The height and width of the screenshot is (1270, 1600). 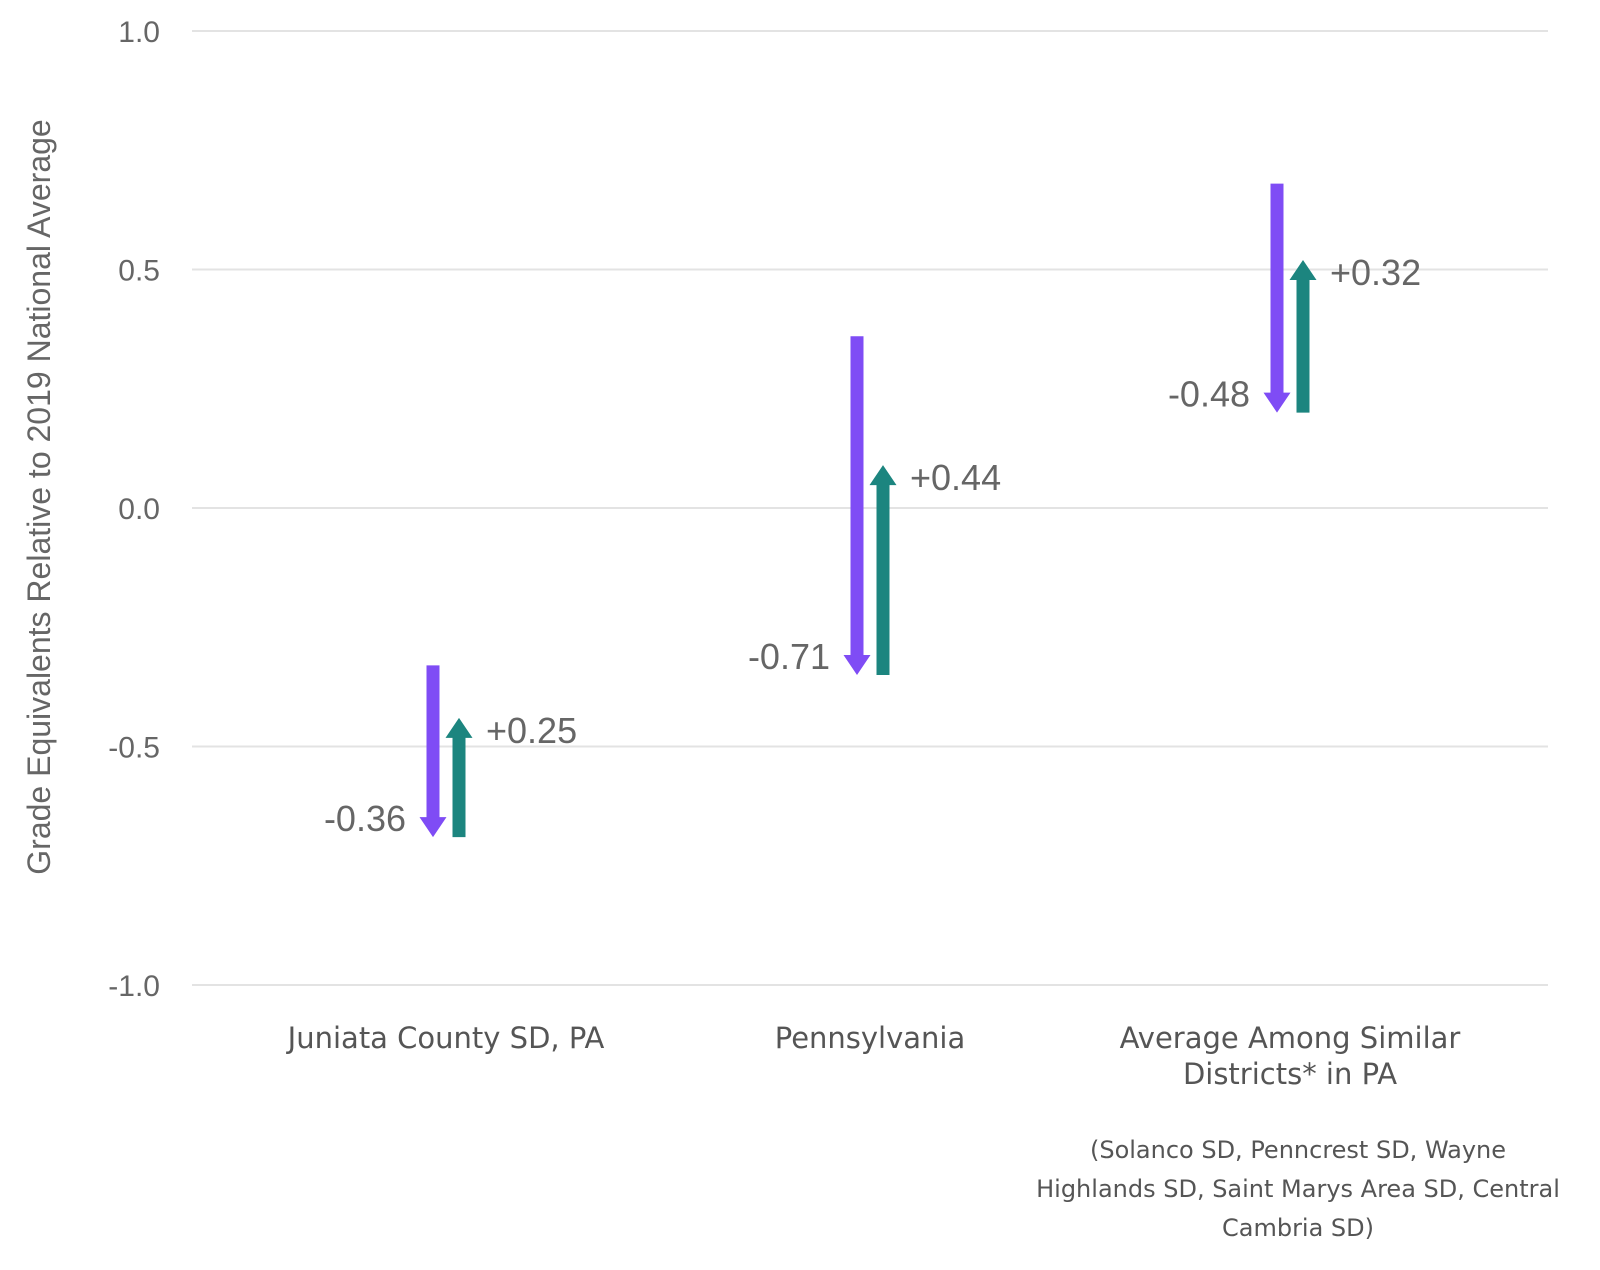 I want to click on category-note: (Solanco SD, Penncrest SD, Wayne, so click(x=1298, y=1150).